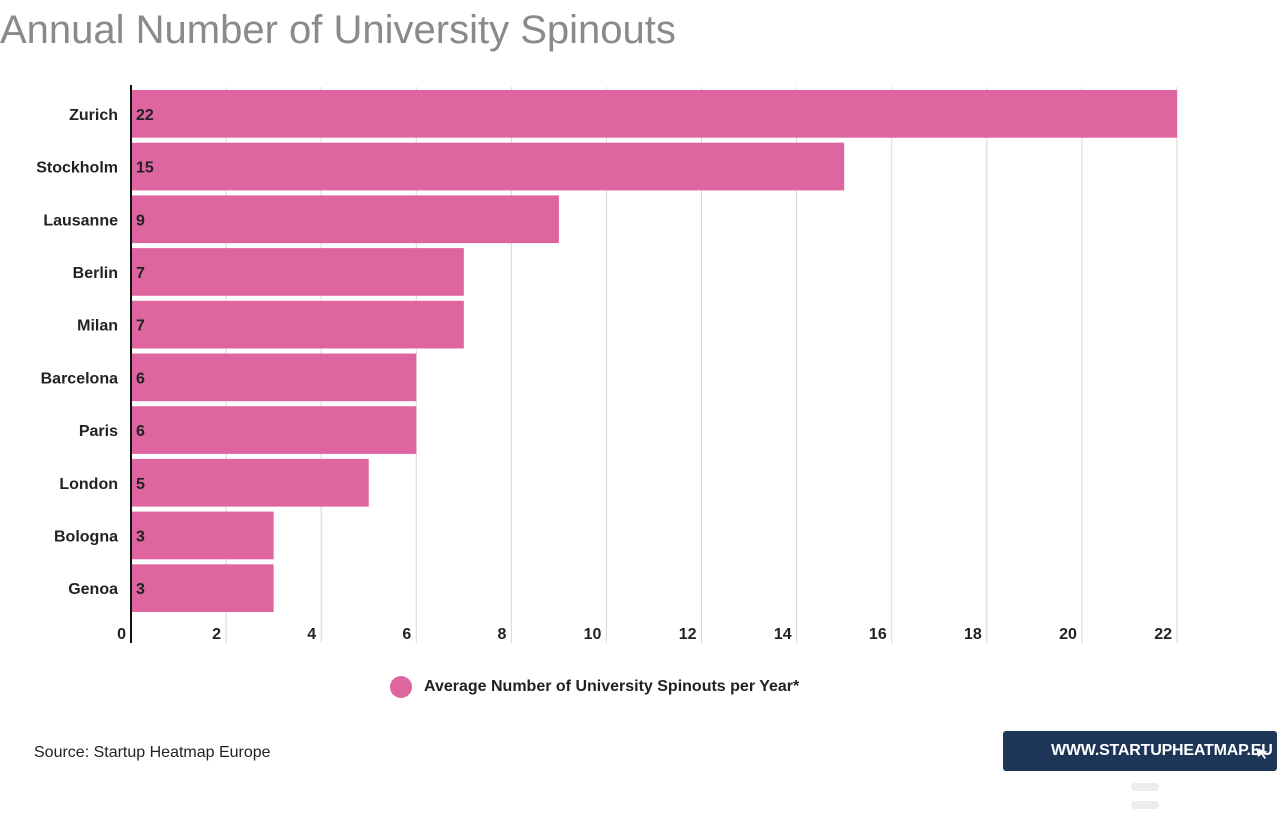 This screenshot has height=832, width=1282. I want to click on website-link-text: WWW.STARTUPHEATMAP.EU, so click(1162, 750).